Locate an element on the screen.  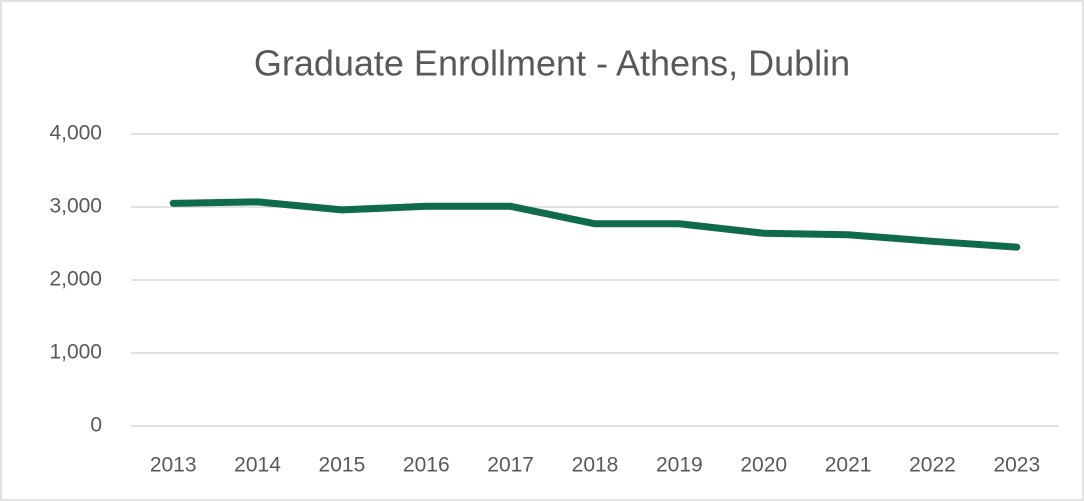
x-tick-label: 2013 is located at coordinates (173, 465).